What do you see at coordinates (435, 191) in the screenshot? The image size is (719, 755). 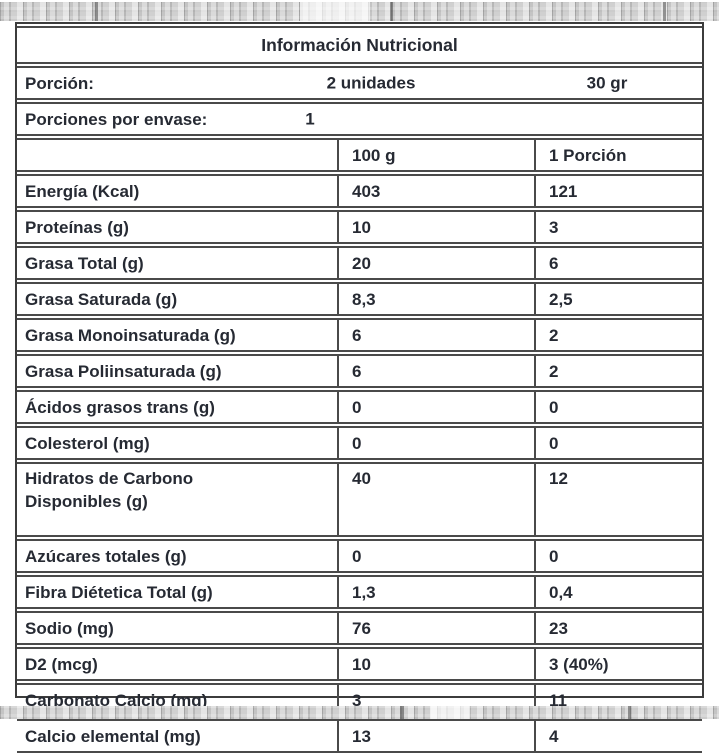 I see `row-value-100g: 403` at bounding box center [435, 191].